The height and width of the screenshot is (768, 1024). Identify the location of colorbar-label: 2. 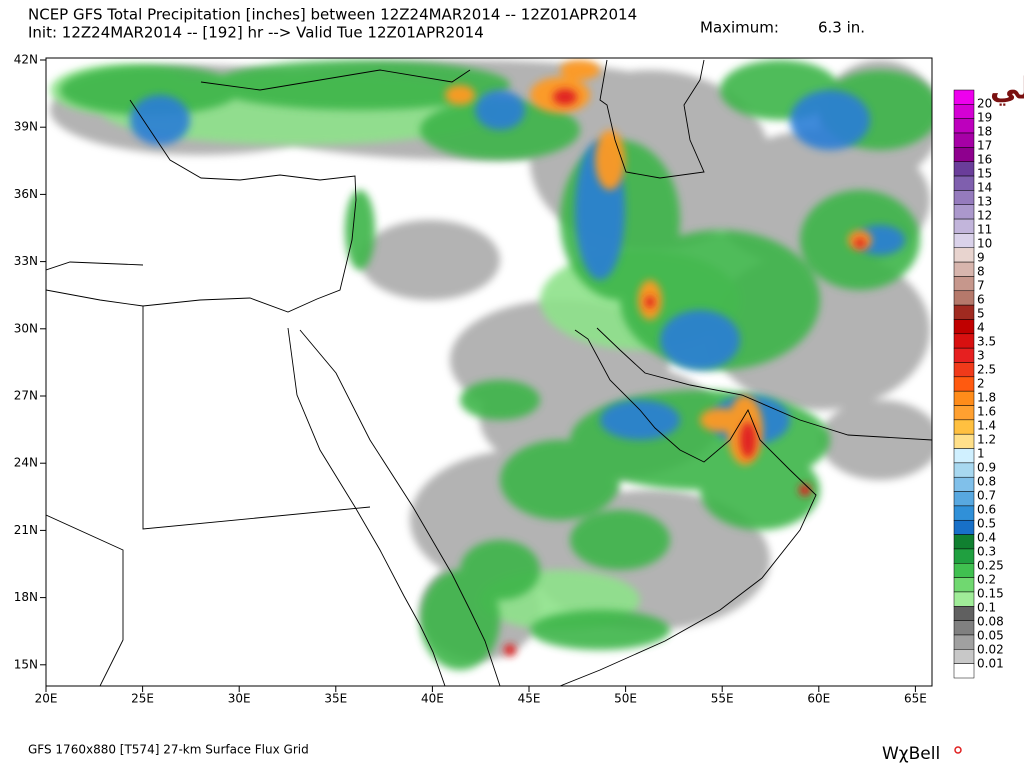
(981, 384).